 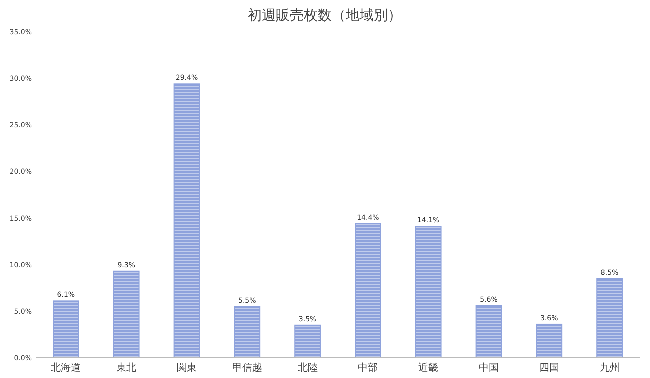 What do you see at coordinates (610, 368) in the screenshot?
I see `xtick: 九州` at bounding box center [610, 368].